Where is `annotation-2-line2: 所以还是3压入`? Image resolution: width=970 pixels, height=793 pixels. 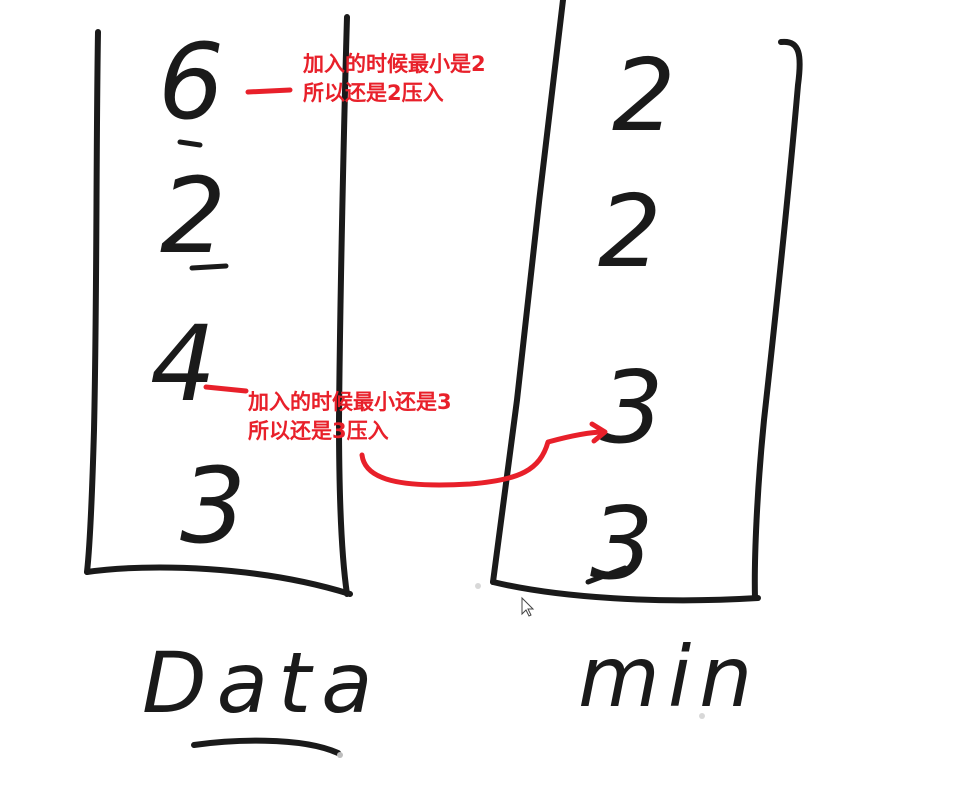
annotation-2-line2: 所以还是3压入 is located at coordinates (318, 431).